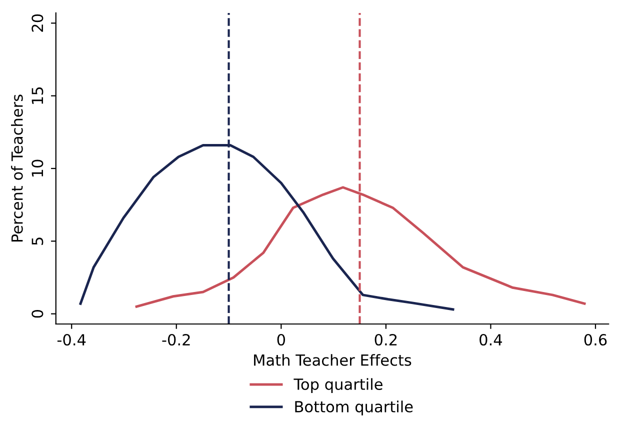  Describe the element at coordinates (491, 340) in the screenshot. I see `x-tick-label: 0.4` at that location.